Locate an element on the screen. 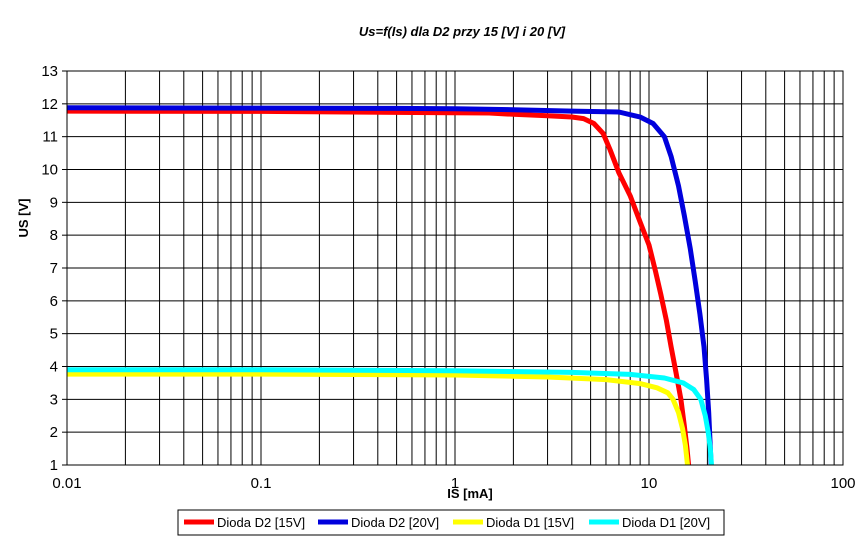 The width and height of the screenshot is (865, 546). legend-box is located at coordinates (451, 522).